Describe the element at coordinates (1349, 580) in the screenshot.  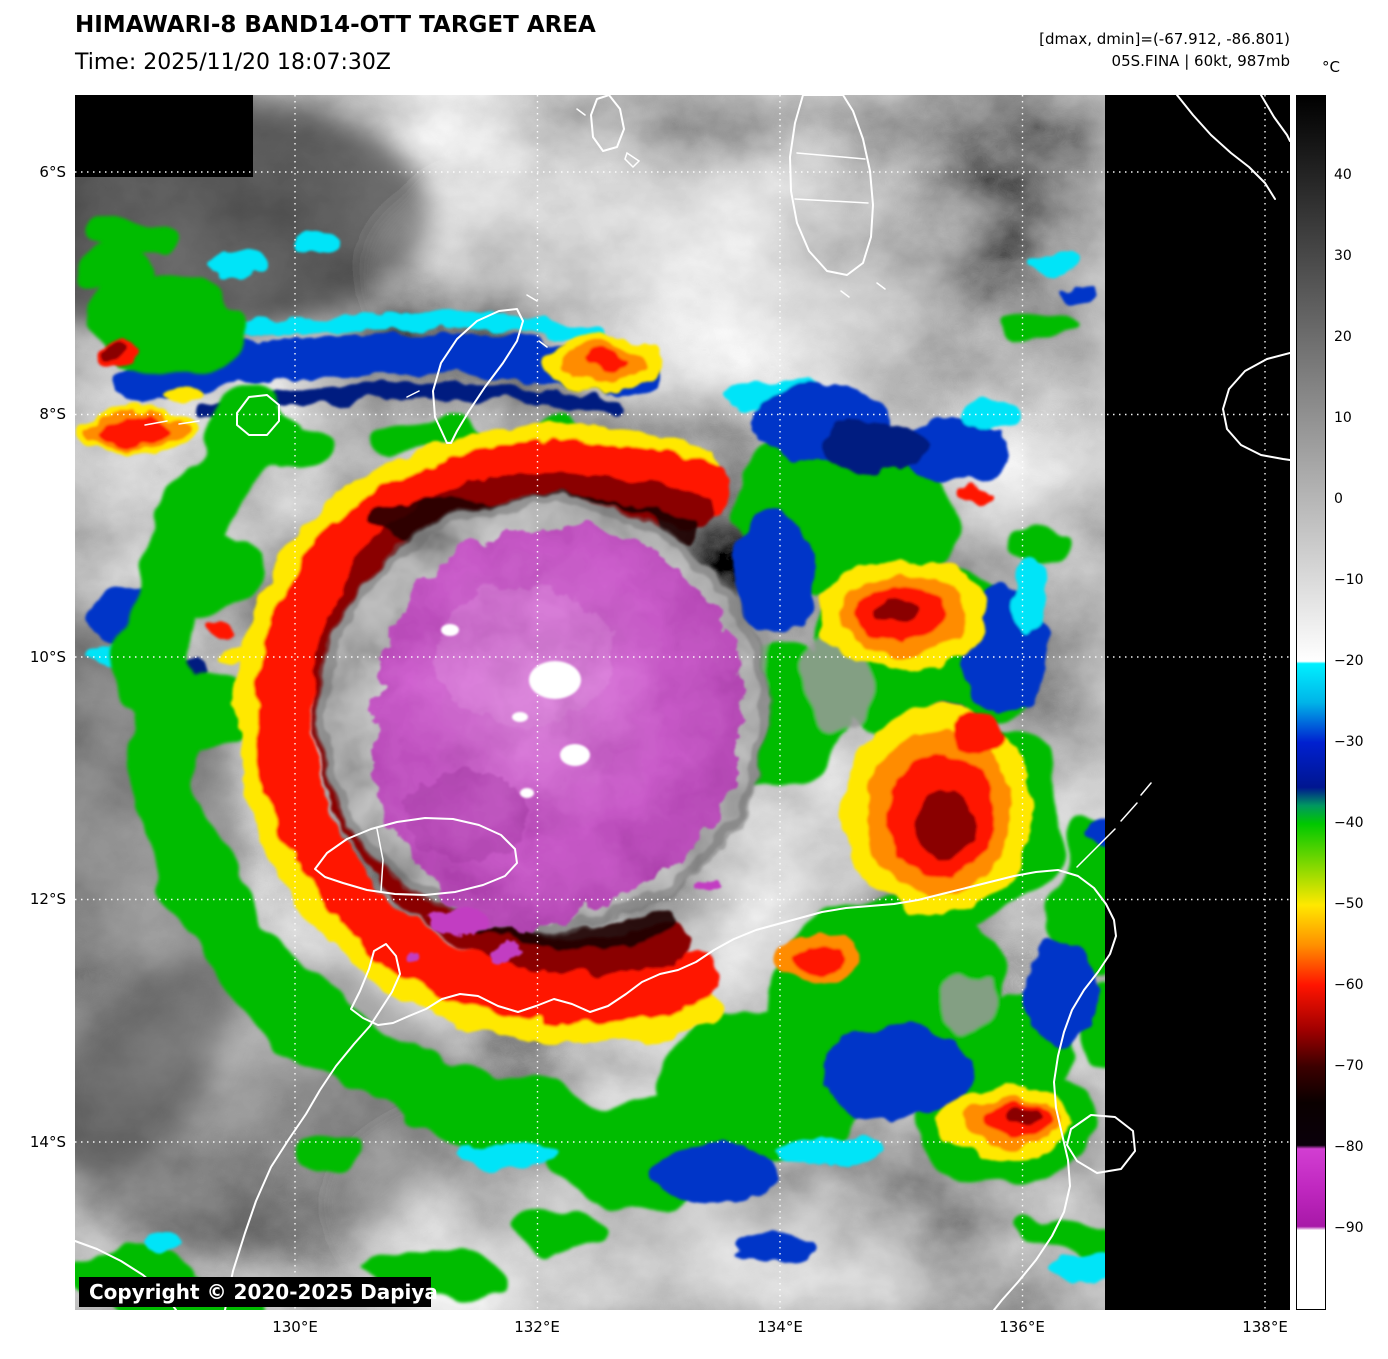
I see `colorbar-tick: −10` at that location.